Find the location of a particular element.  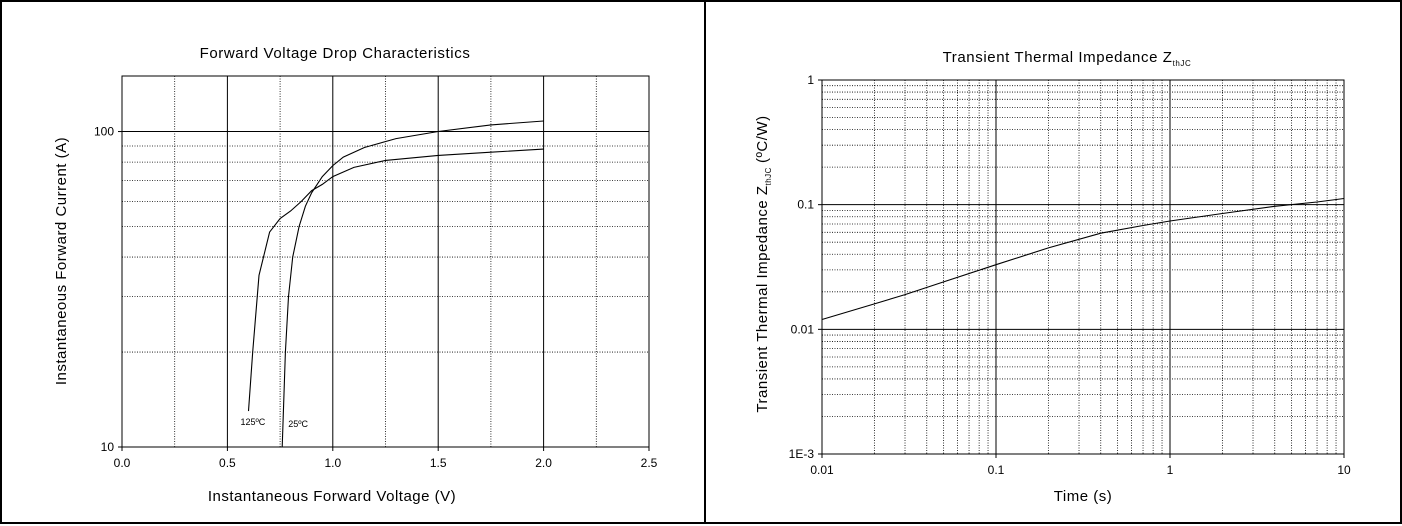

y-tick-label: 10 is located at coordinates (108, 447).